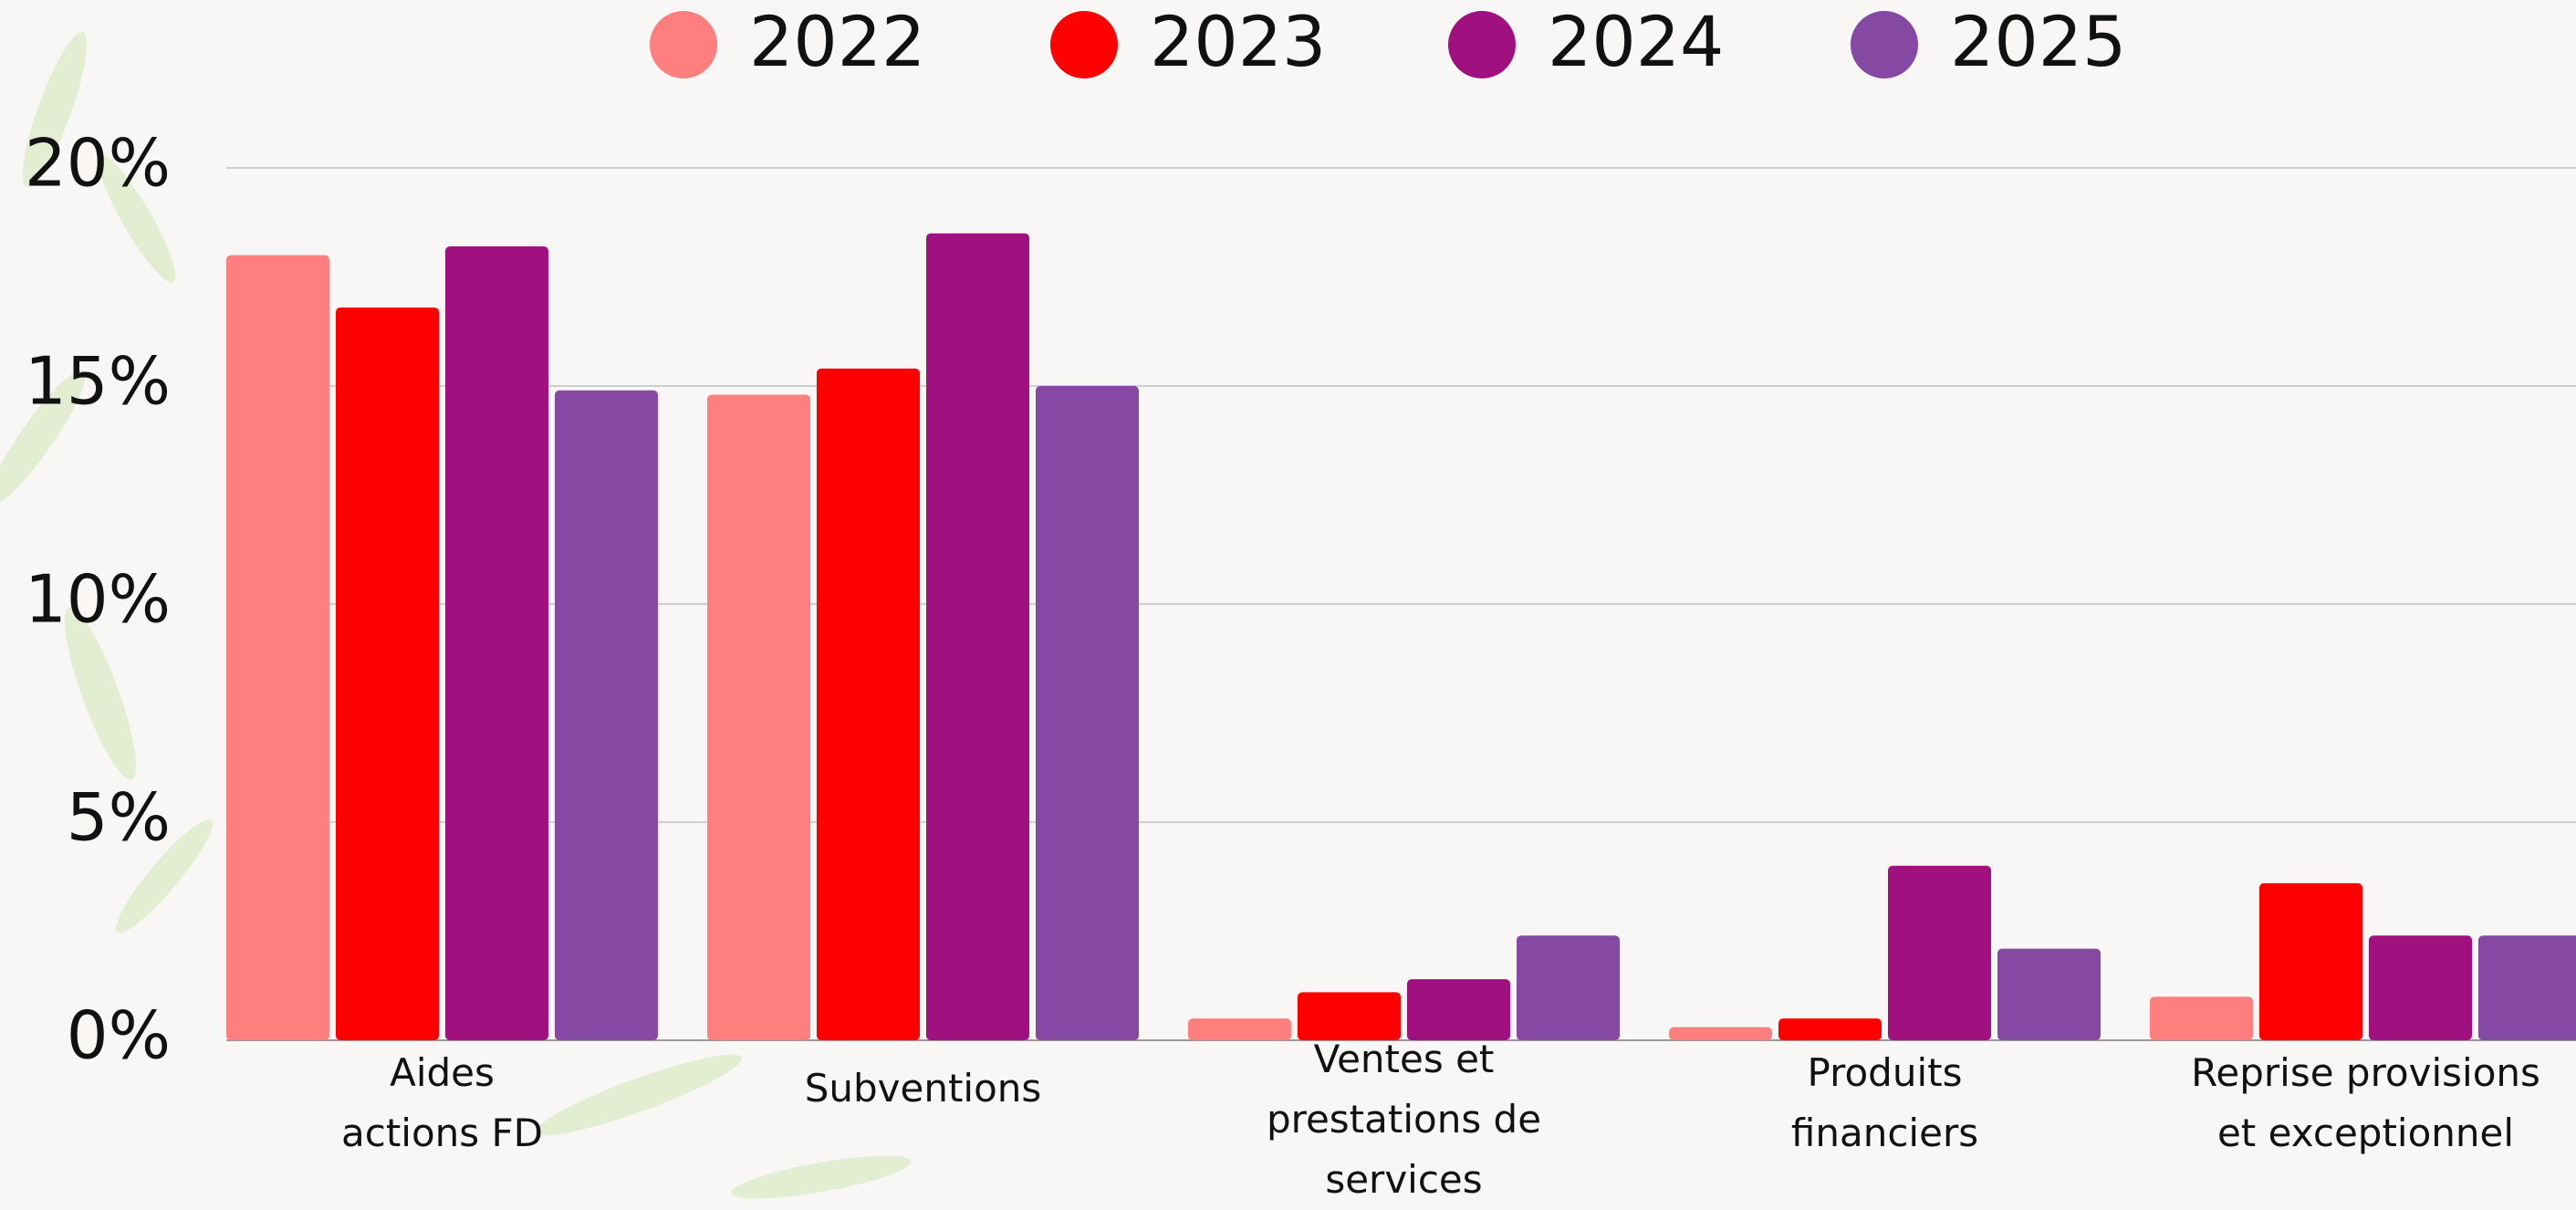  What do you see at coordinates (1238, 41) in the screenshot?
I see `legend-label: 2023` at bounding box center [1238, 41].